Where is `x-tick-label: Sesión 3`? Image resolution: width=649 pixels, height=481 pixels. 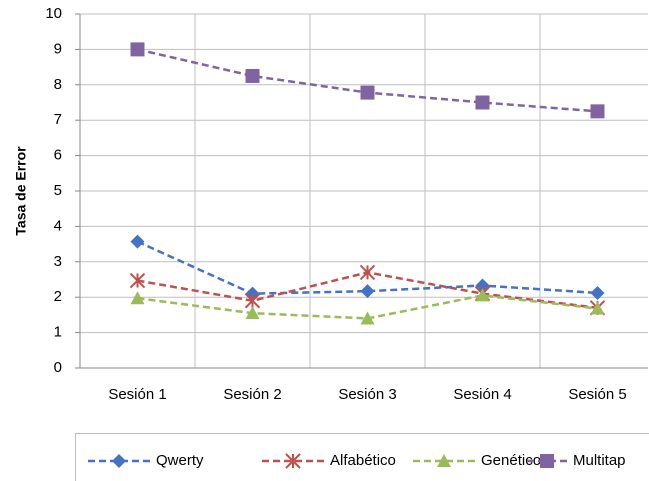
x-tick-label: Sesión 3 is located at coordinates (367, 394).